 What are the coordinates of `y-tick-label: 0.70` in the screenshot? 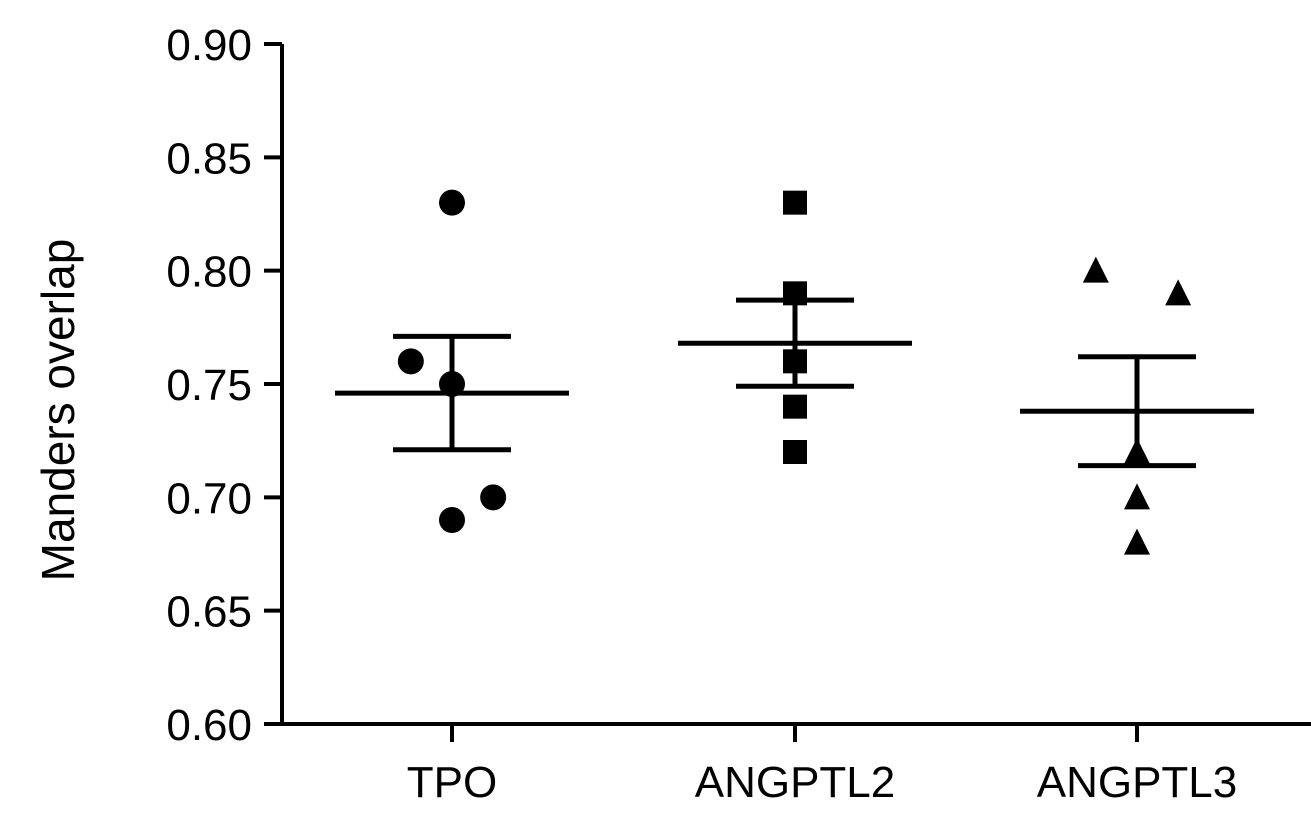 It's located at (209, 498).